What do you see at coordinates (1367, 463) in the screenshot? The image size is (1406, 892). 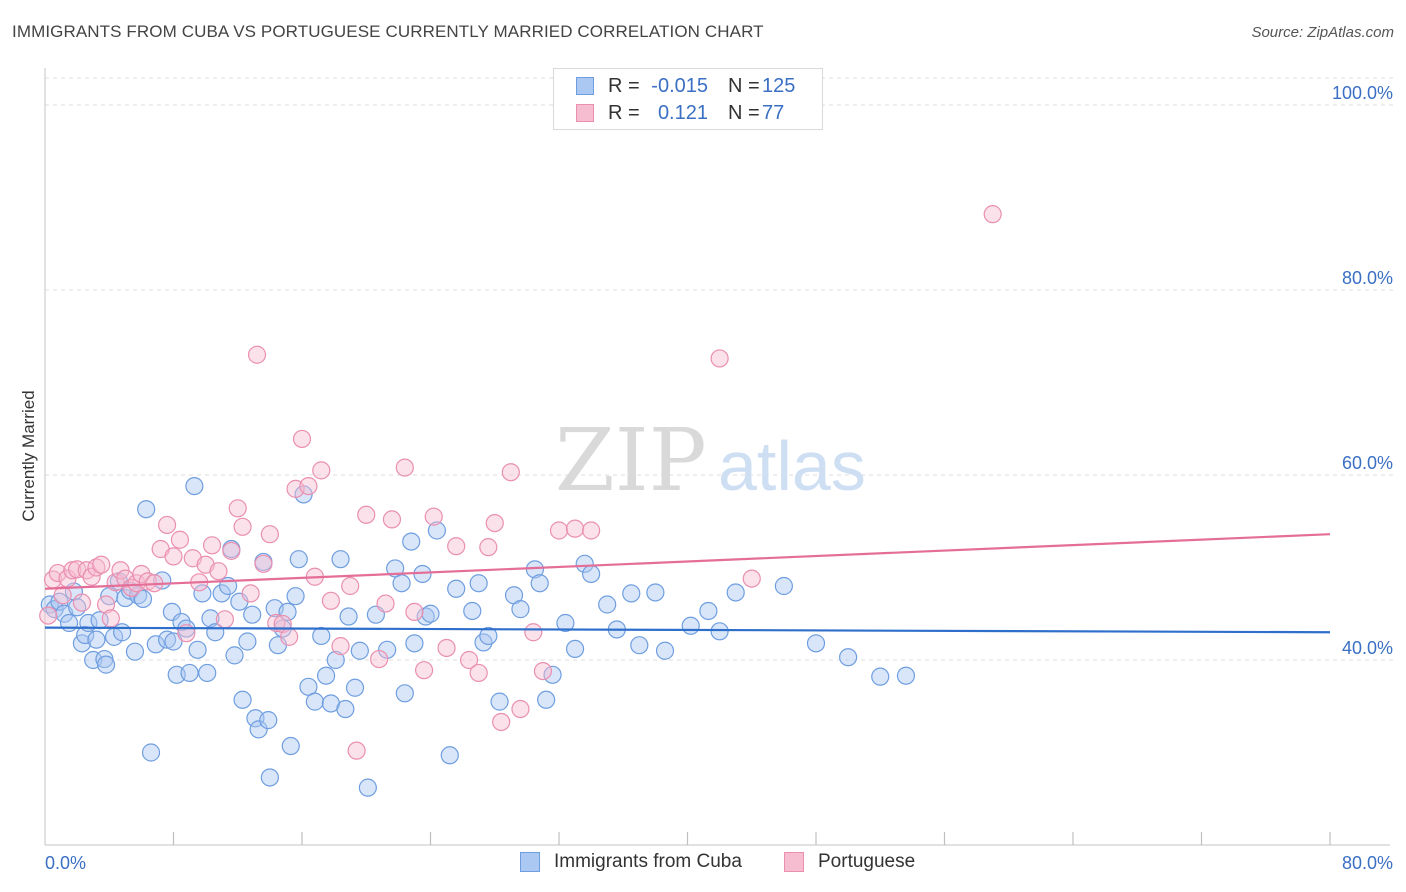 I see `y-tick-label: 60.0%` at bounding box center [1367, 463].